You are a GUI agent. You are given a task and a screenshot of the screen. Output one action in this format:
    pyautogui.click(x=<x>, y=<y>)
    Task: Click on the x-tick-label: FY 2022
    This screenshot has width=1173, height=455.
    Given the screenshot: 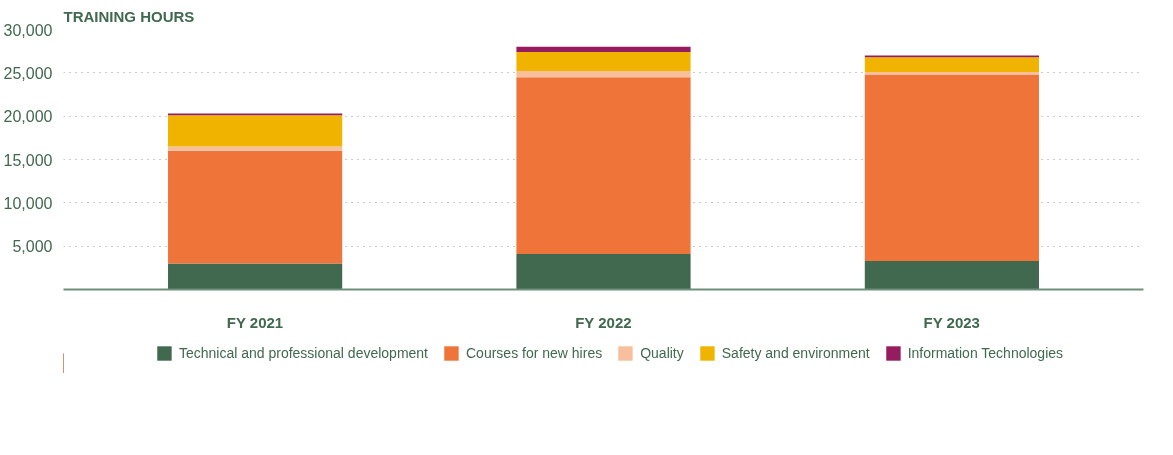 What is the action you would take?
    pyautogui.click(x=603, y=322)
    